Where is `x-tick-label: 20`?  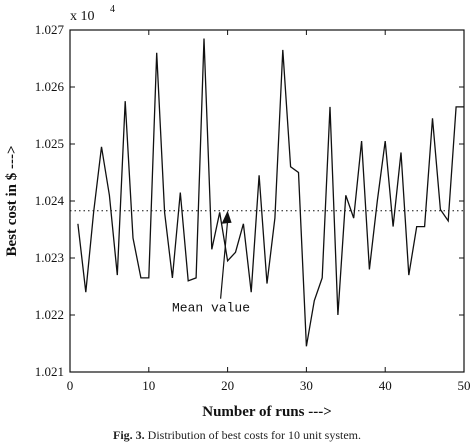 x-tick-label: 20 is located at coordinates (227, 385).